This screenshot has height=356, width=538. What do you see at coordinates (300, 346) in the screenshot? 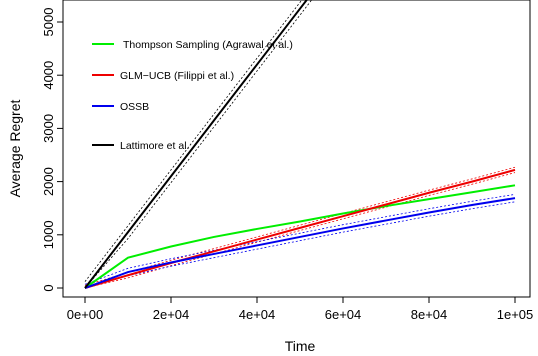
I see `x-axis-label: Time` at bounding box center [300, 346].